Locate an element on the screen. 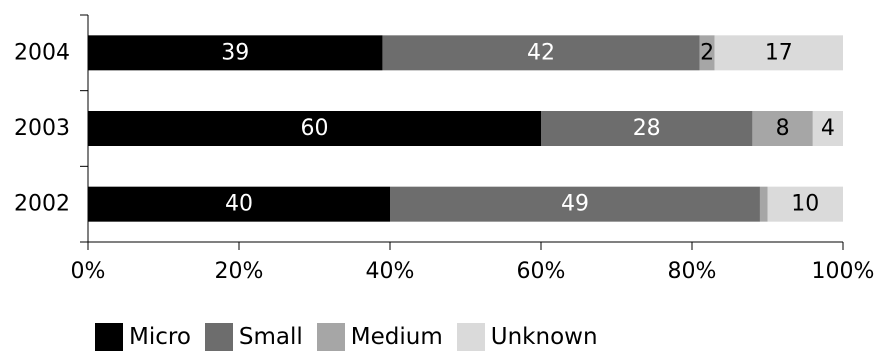 The width and height of the screenshot is (877, 356). data-label-2004-small: 42 is located at coordinates (541, 52).